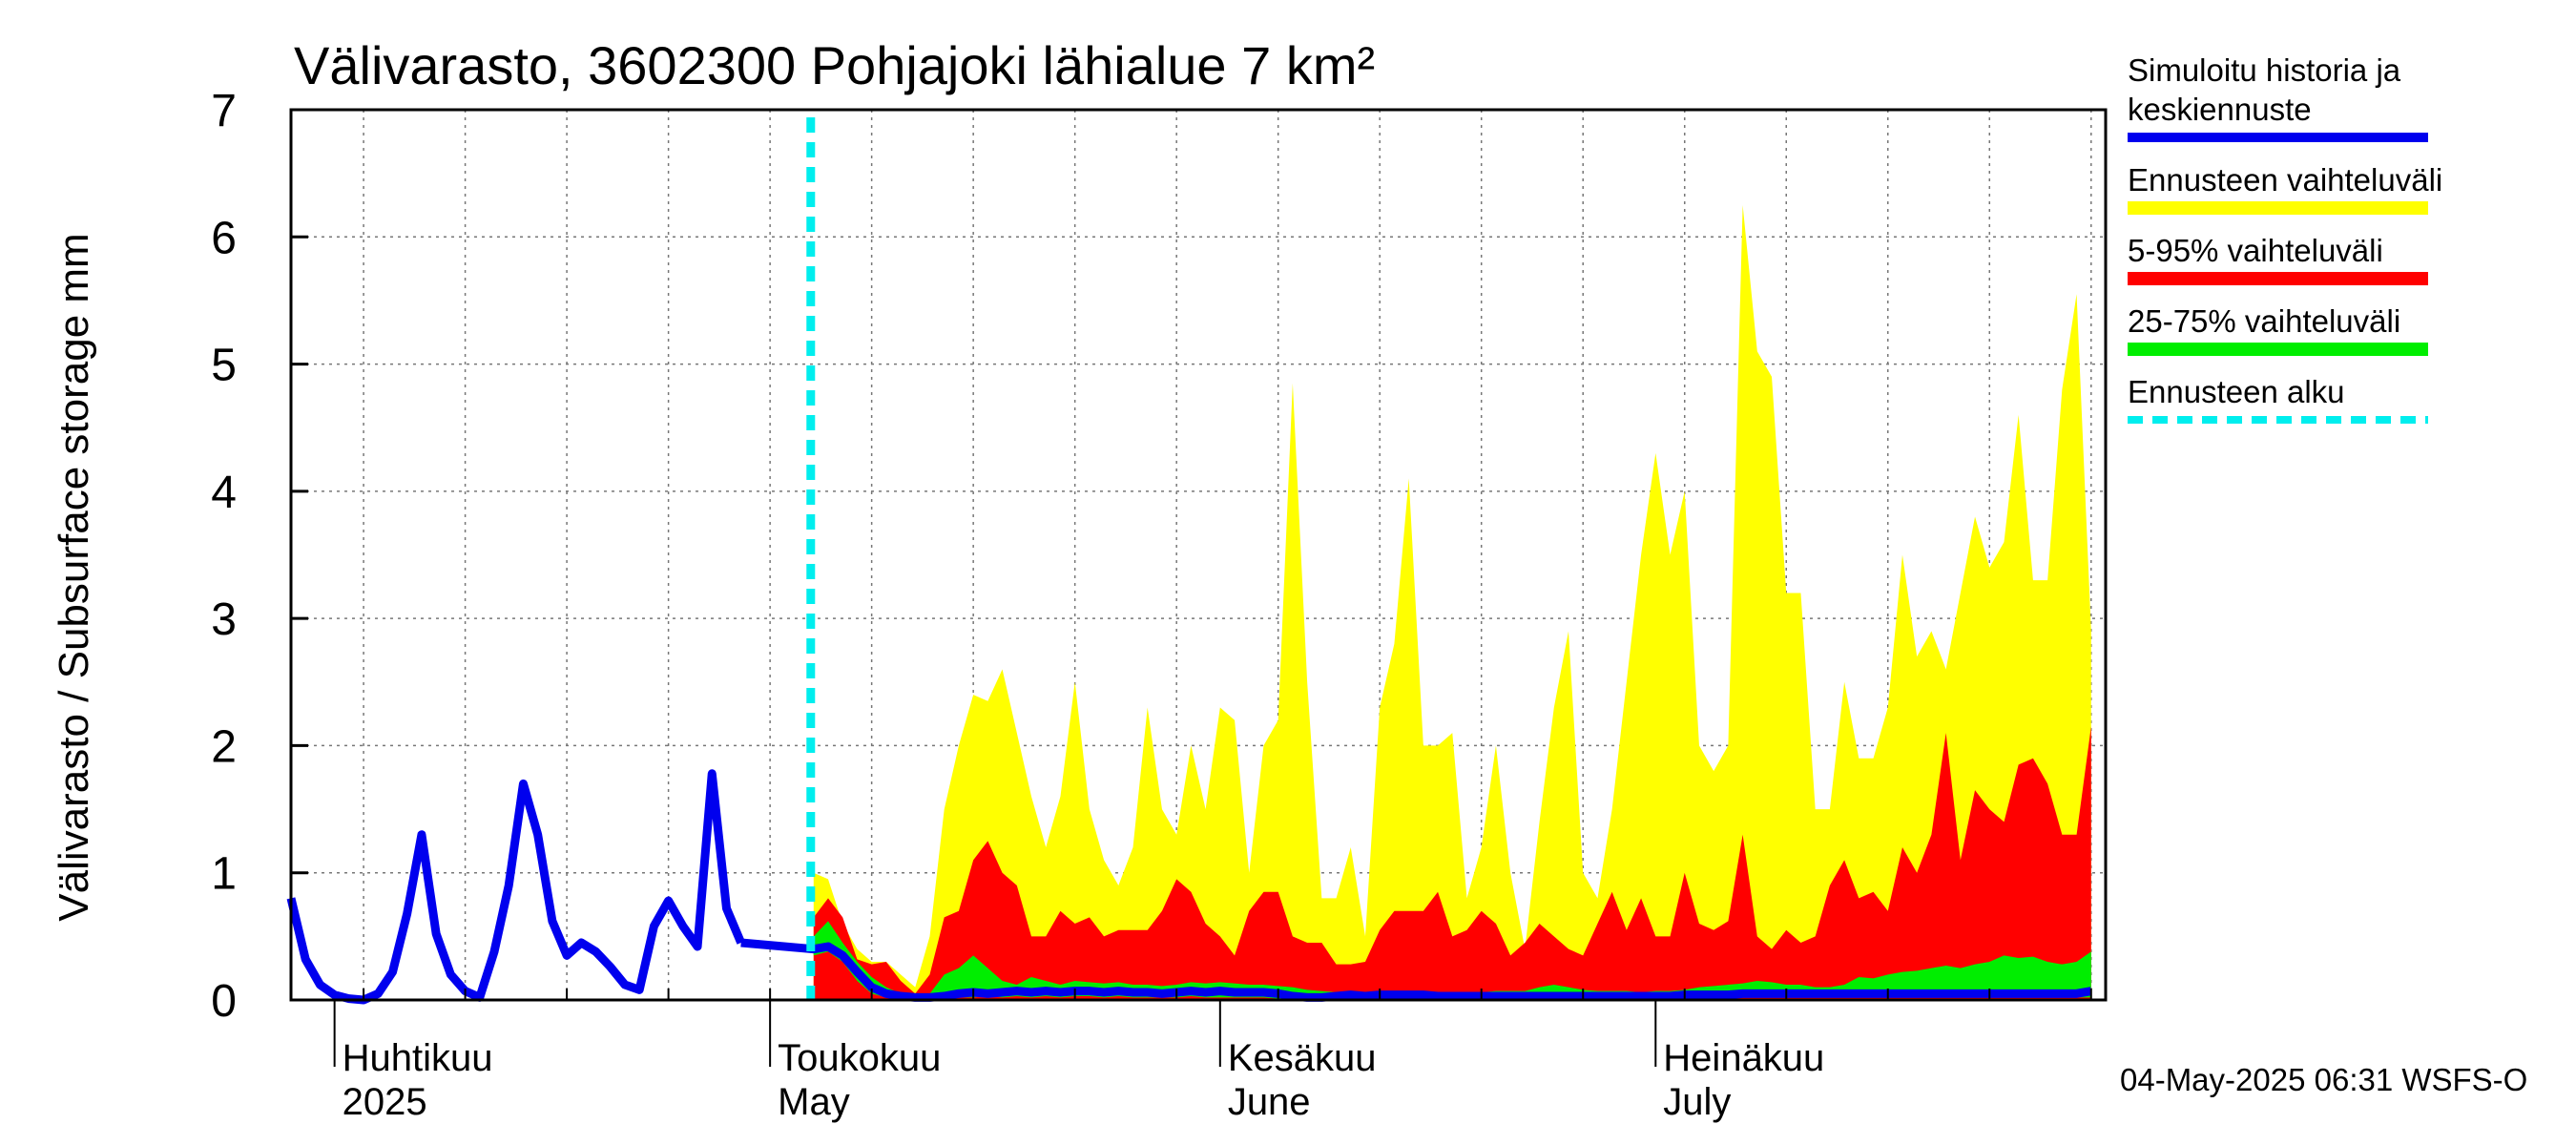 The width and height of the screenshot is (2576, 1145). Describe the element at coordinates (418, 1058) in the screenshot. I see `month-label-fi: Huhtikuu` at that location.